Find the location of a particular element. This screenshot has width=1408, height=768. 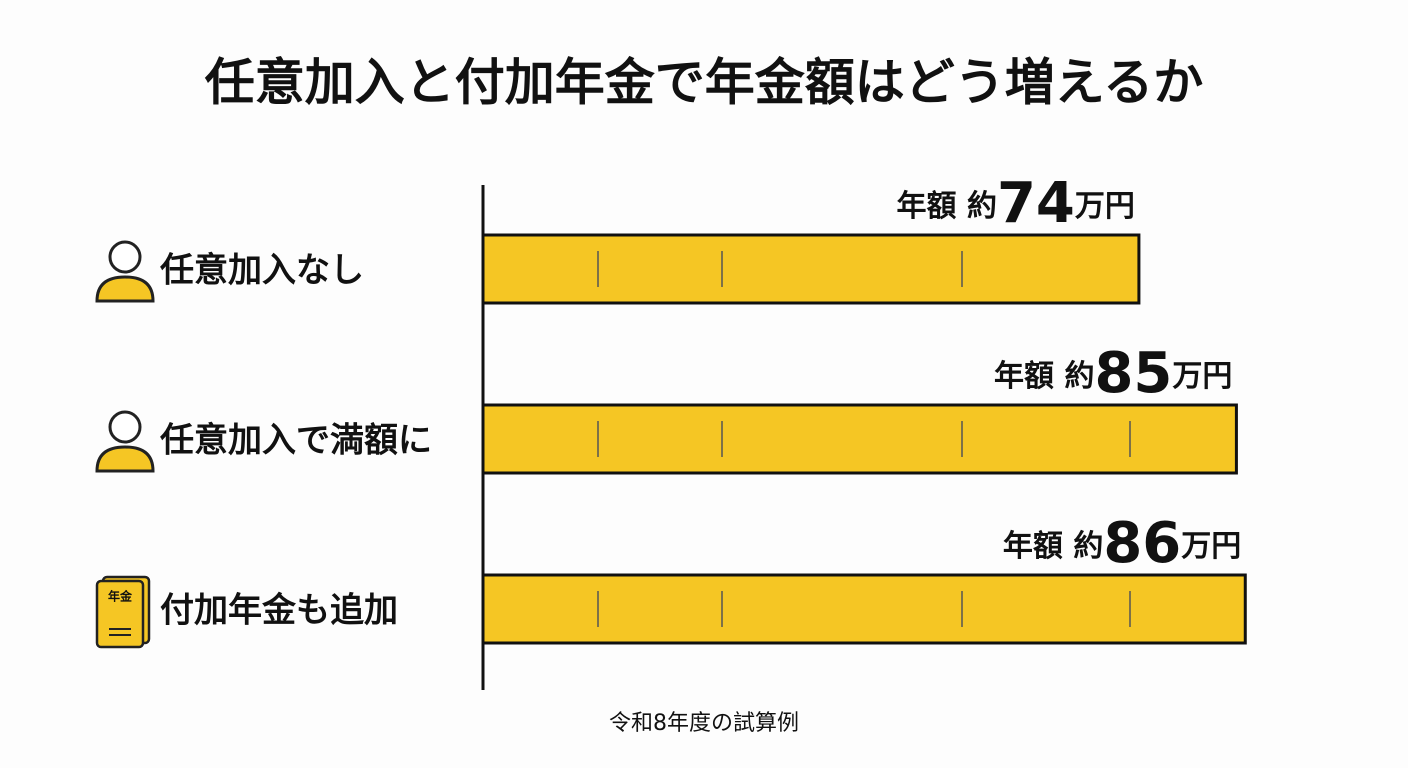

value-label: 年額 約86万円 is located at coordinates (1122, 543).